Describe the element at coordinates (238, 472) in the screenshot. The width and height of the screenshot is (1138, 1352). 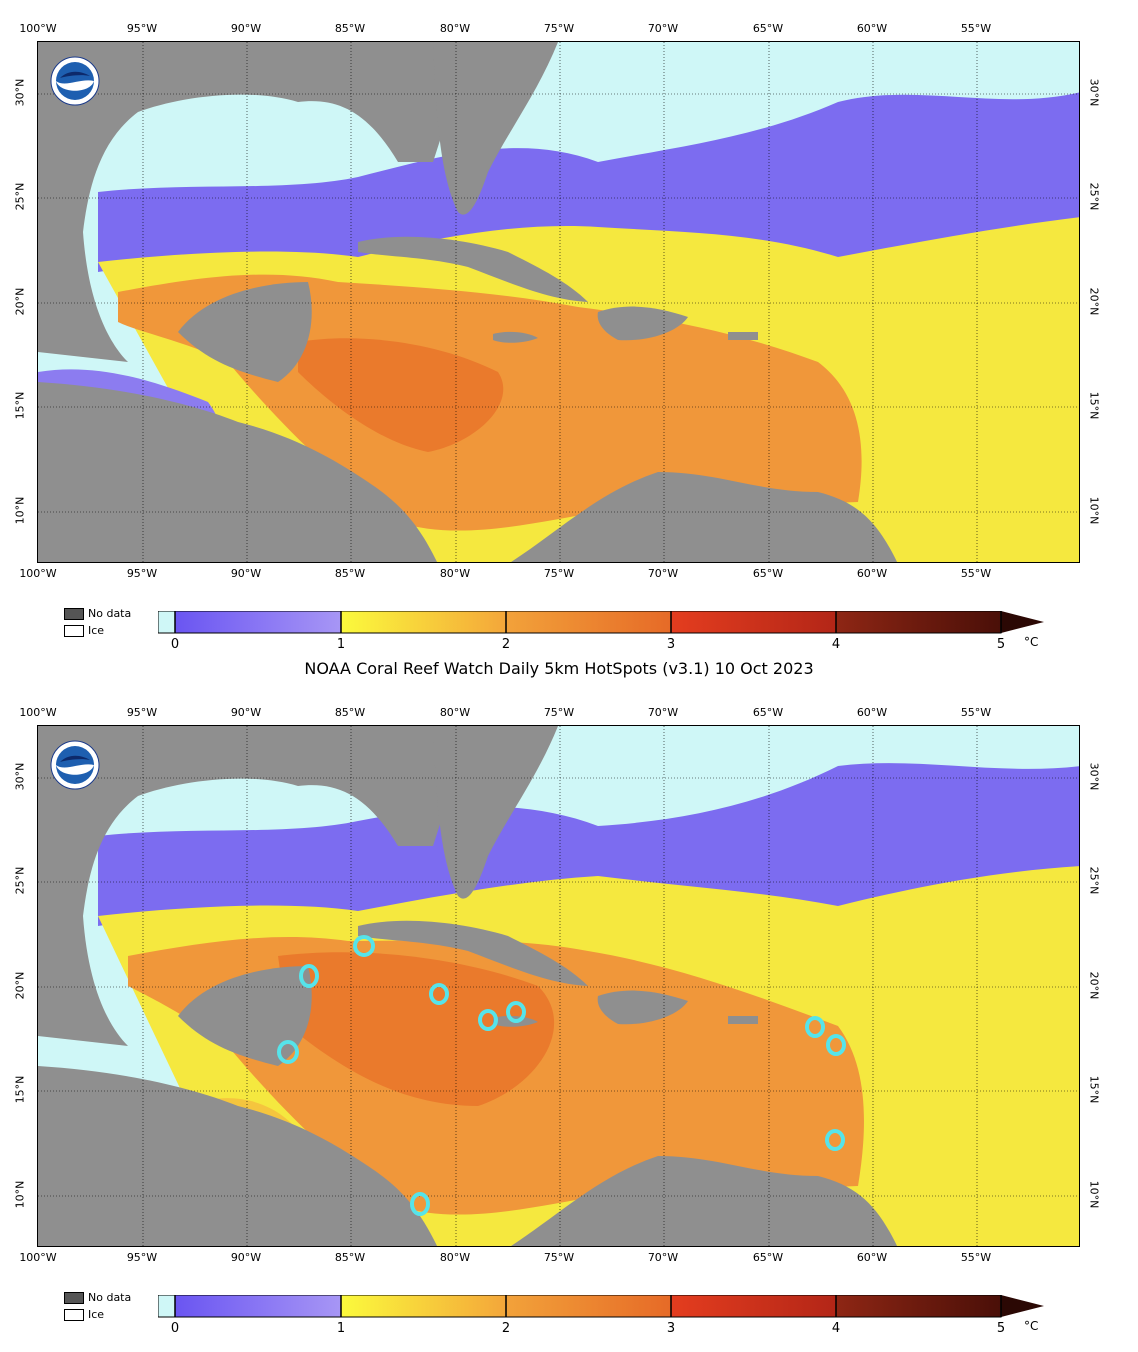
I see `land-central-america` at that location.